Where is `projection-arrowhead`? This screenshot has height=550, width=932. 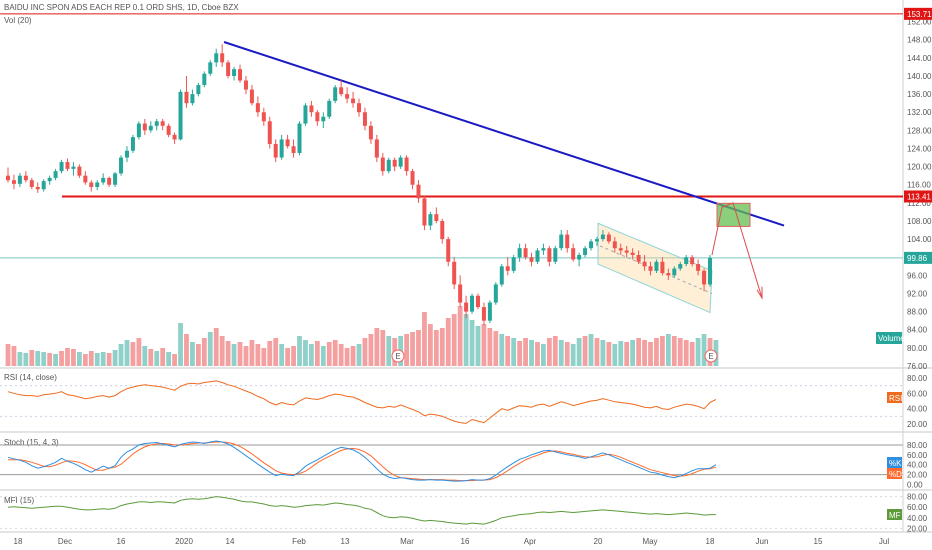
projection-arrowhead is located at coordinates (759, 293).